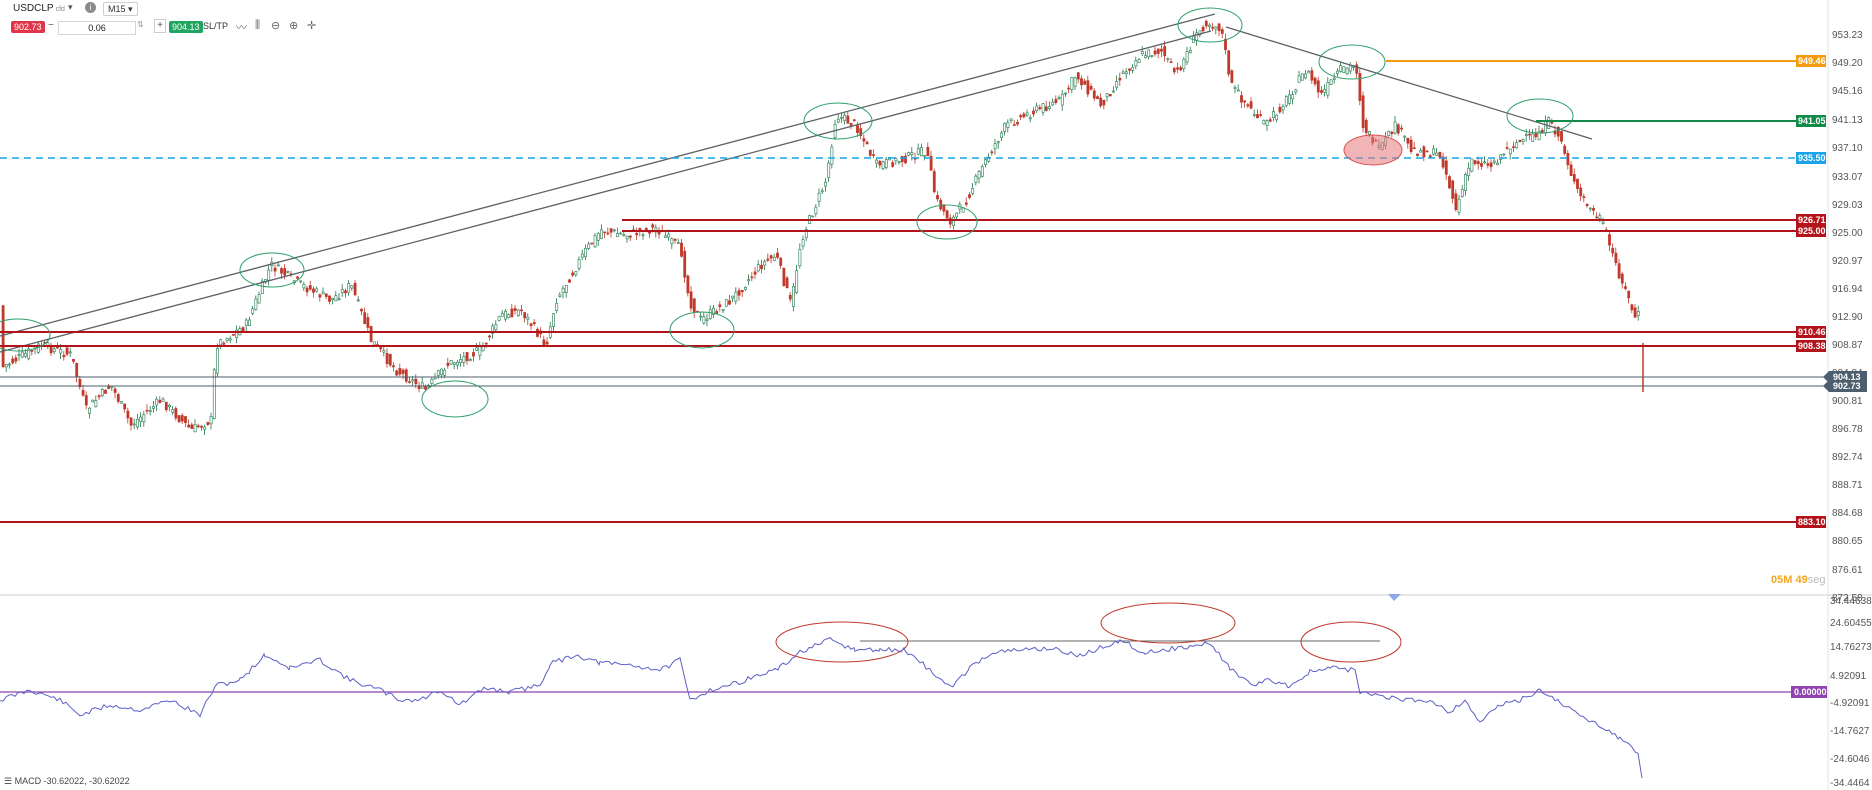 The image size is (1872, 790). Describe the element at coordinates (1847, 289) in the screenshot. I see `price-axis-label: 916.94` at that location.